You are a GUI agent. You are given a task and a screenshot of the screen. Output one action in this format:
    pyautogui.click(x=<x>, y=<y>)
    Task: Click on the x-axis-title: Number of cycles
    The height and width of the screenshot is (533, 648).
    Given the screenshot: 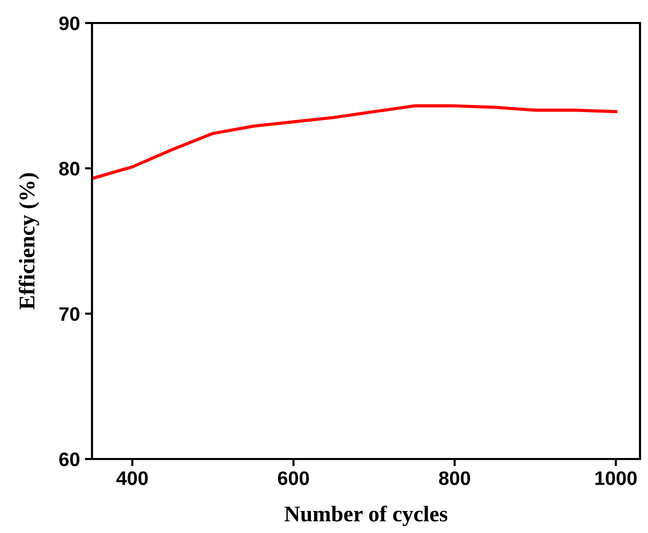 What is the action you would take?
    pyautogui.click(x=366, y=516)
    